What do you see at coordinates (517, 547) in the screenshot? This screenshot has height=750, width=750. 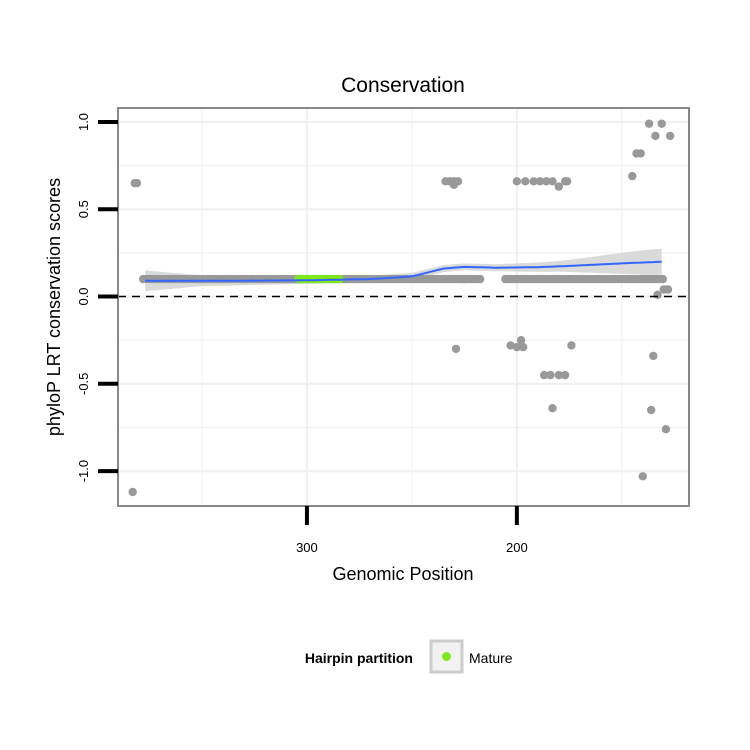 I see `x-tick-label: 200` at bounding box center [517, 547].